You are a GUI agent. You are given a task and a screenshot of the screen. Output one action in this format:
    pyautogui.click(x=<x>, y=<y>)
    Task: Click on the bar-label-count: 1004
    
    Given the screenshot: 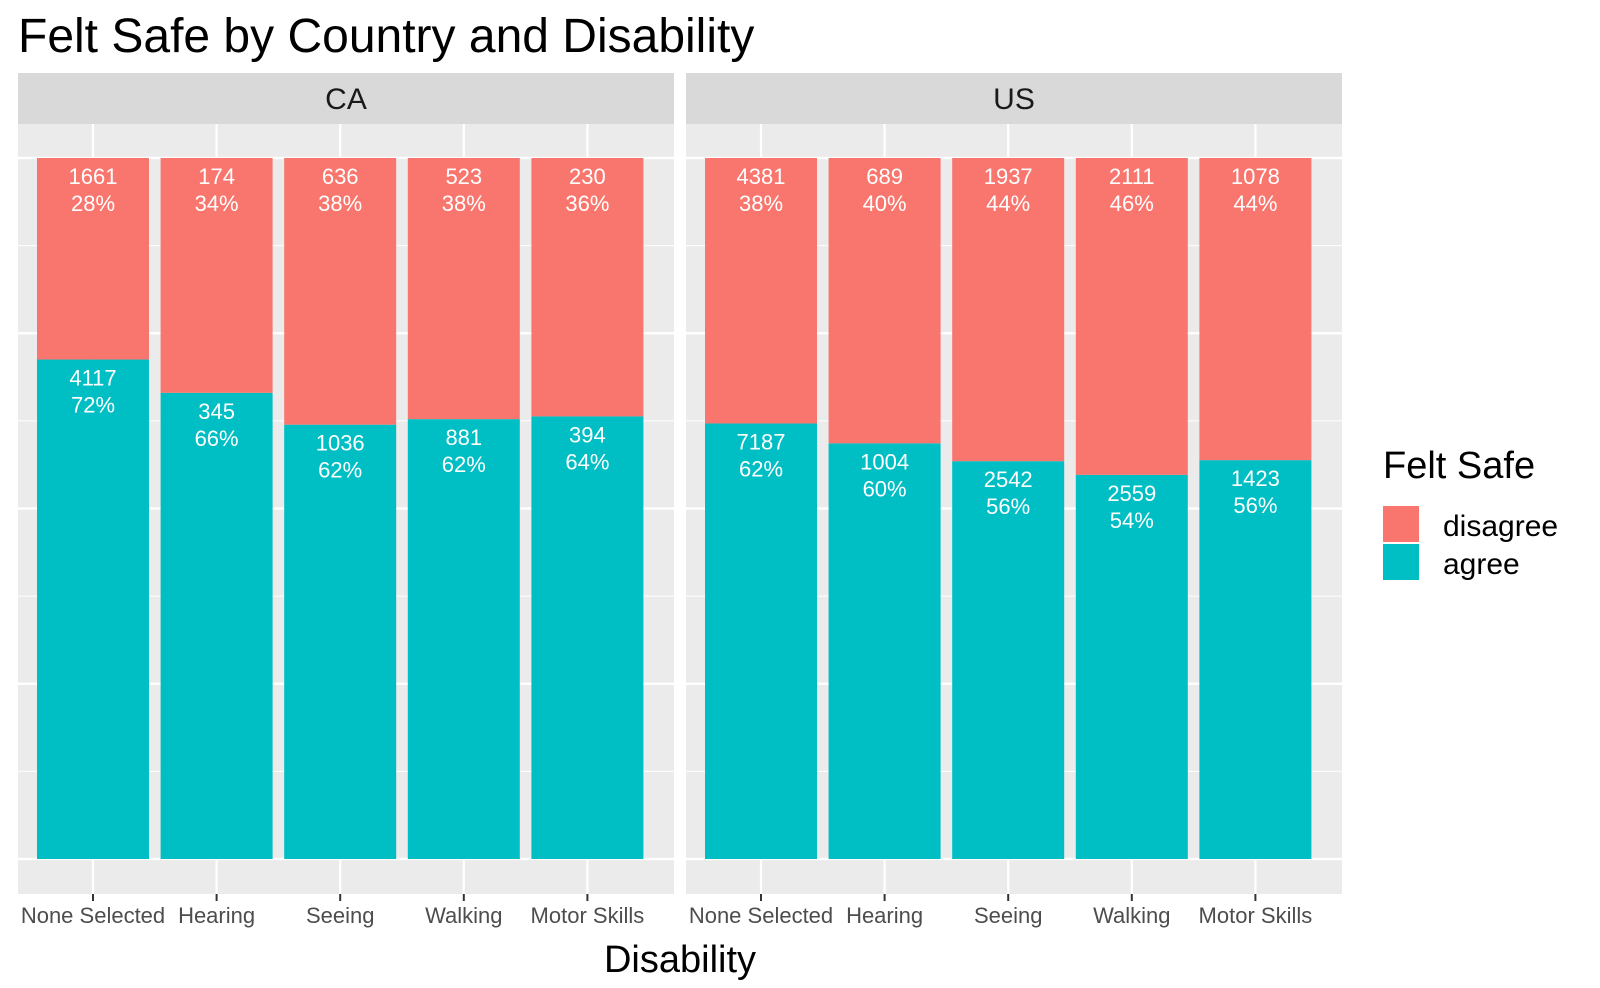 What is the action you would take?
    pyautogui.click(x=884, y=461)
    